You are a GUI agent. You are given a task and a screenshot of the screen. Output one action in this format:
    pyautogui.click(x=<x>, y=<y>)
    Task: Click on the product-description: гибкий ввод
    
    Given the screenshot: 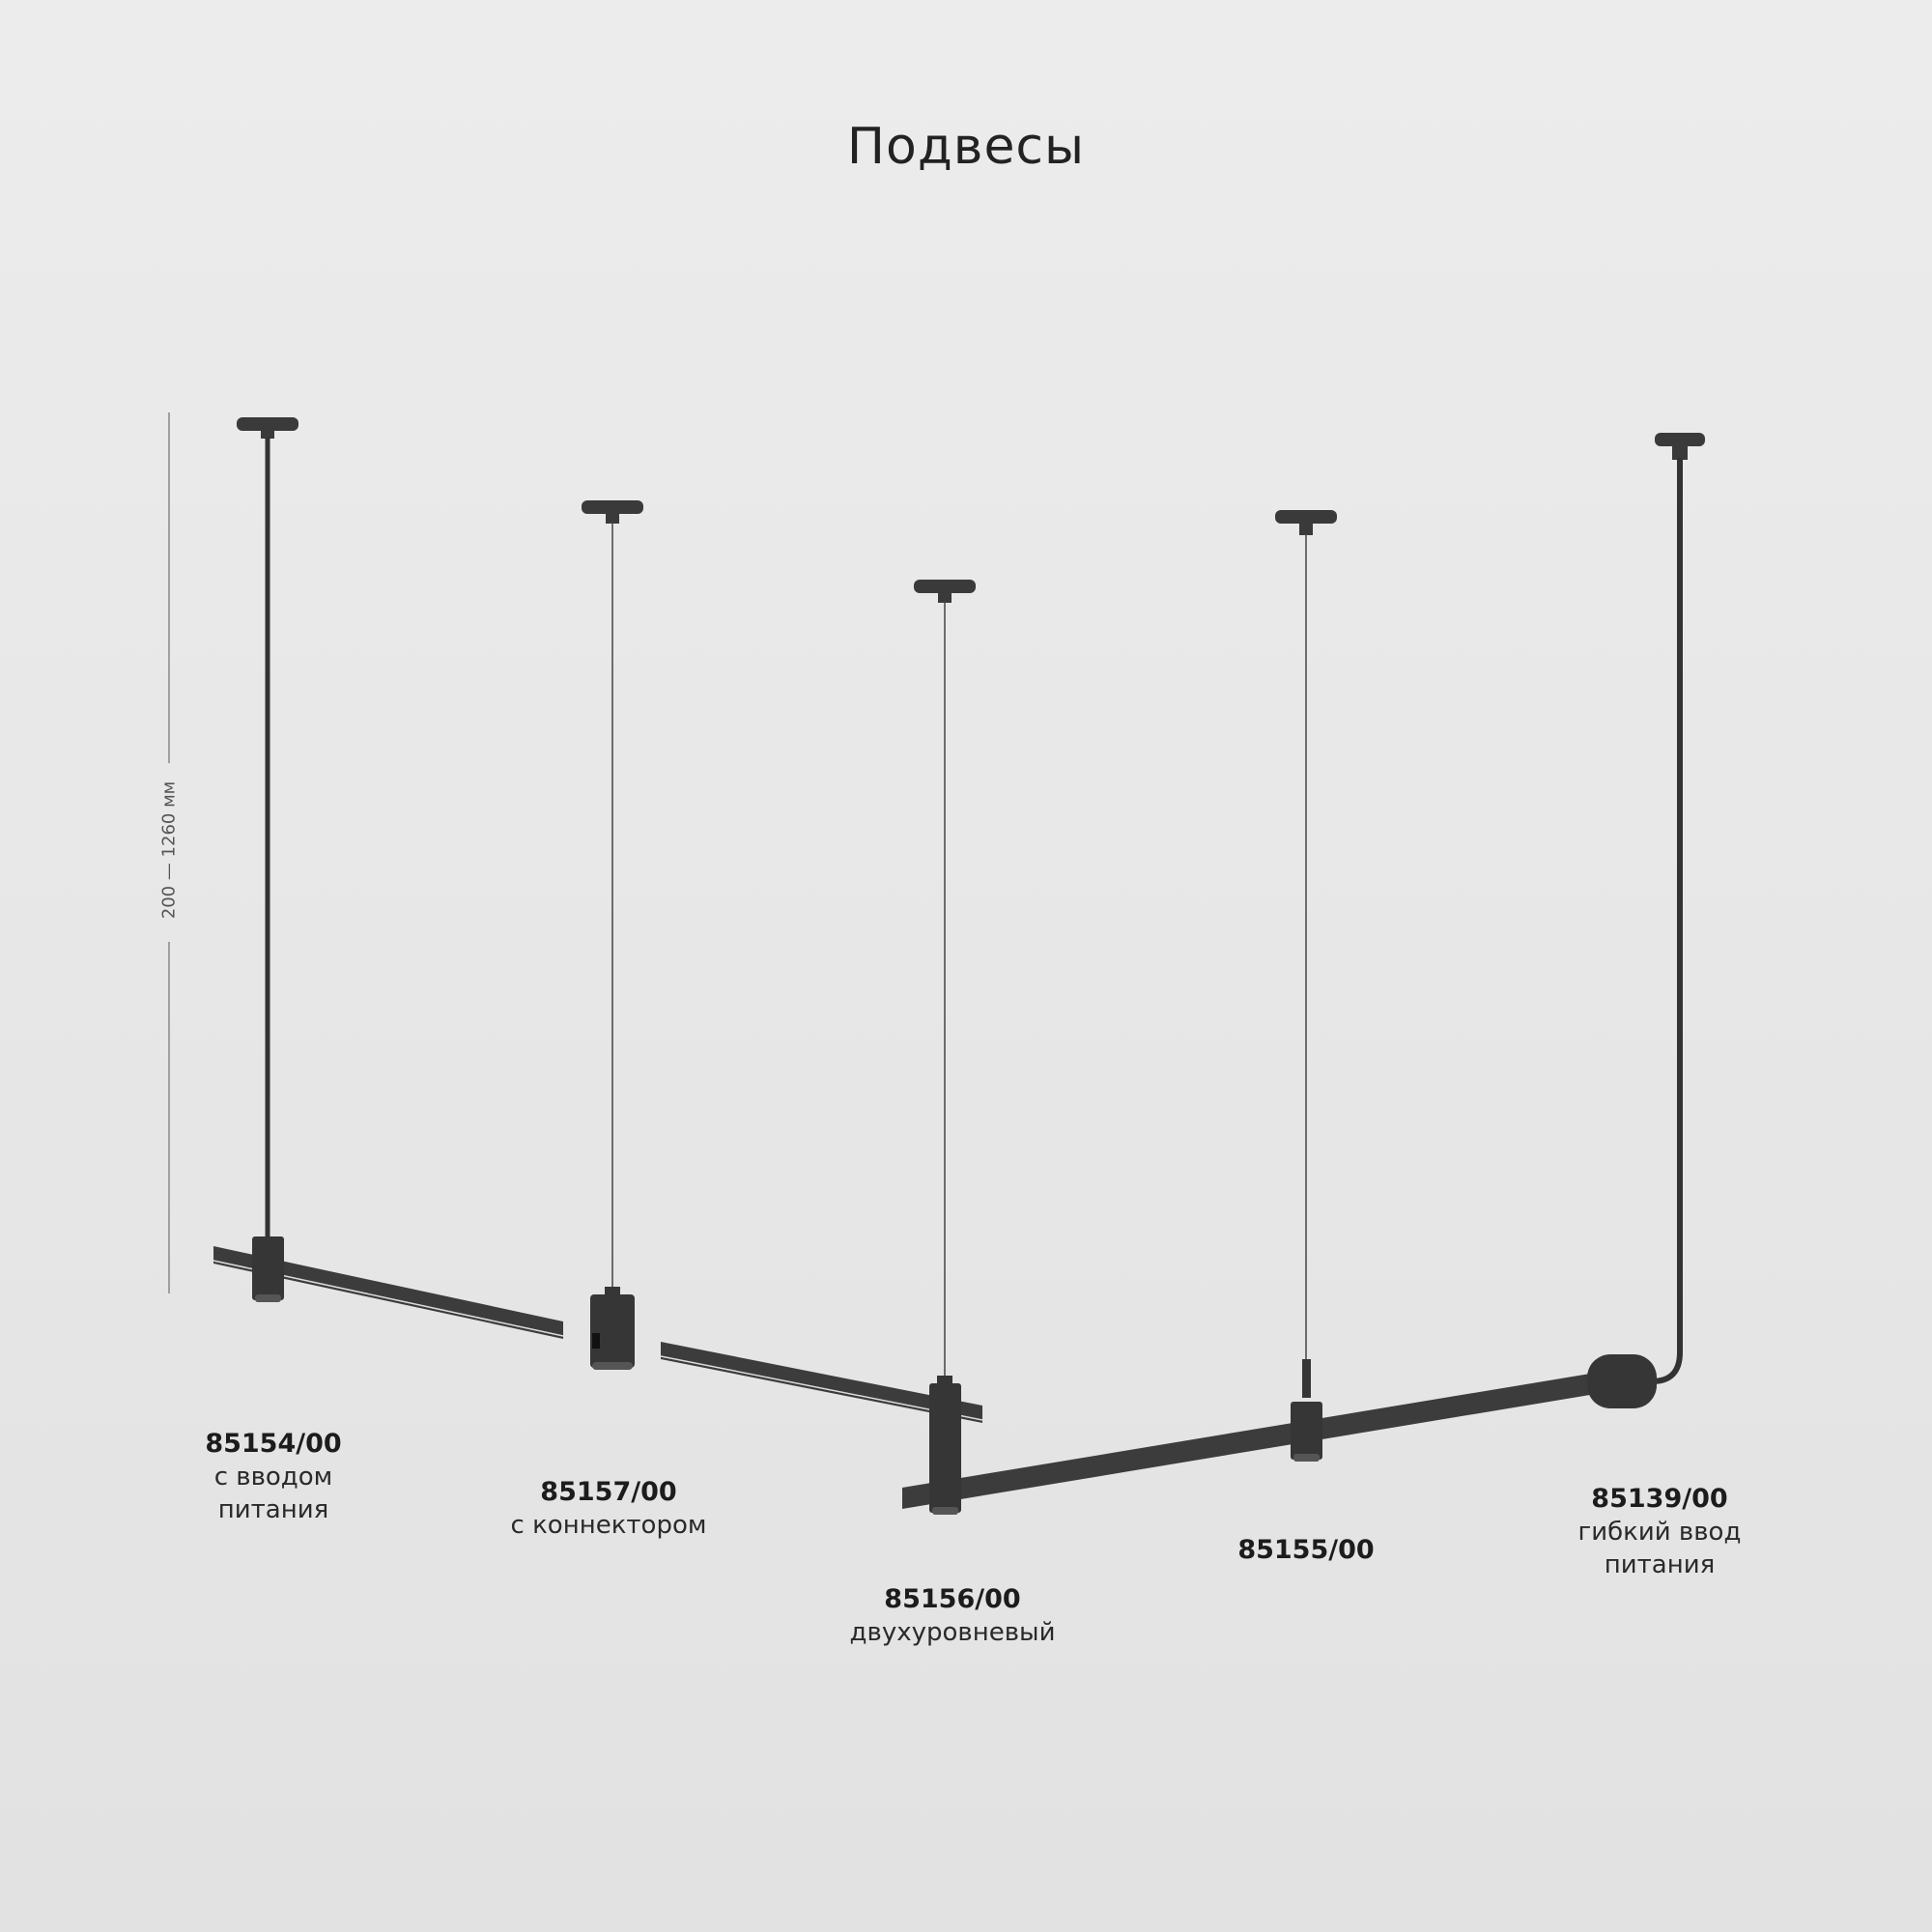 What is the action you would take?
    pyautogui.click(x=1659, y=1532)
    